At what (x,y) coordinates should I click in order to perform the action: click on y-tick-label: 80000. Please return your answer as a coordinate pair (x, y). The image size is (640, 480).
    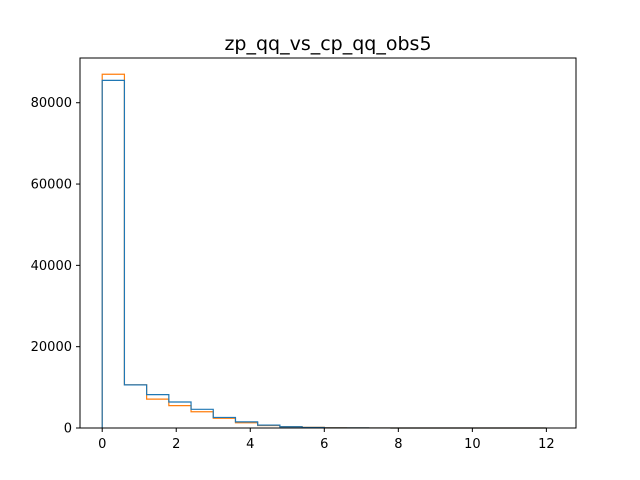
    Looking at the image, I should click on (51, 103).